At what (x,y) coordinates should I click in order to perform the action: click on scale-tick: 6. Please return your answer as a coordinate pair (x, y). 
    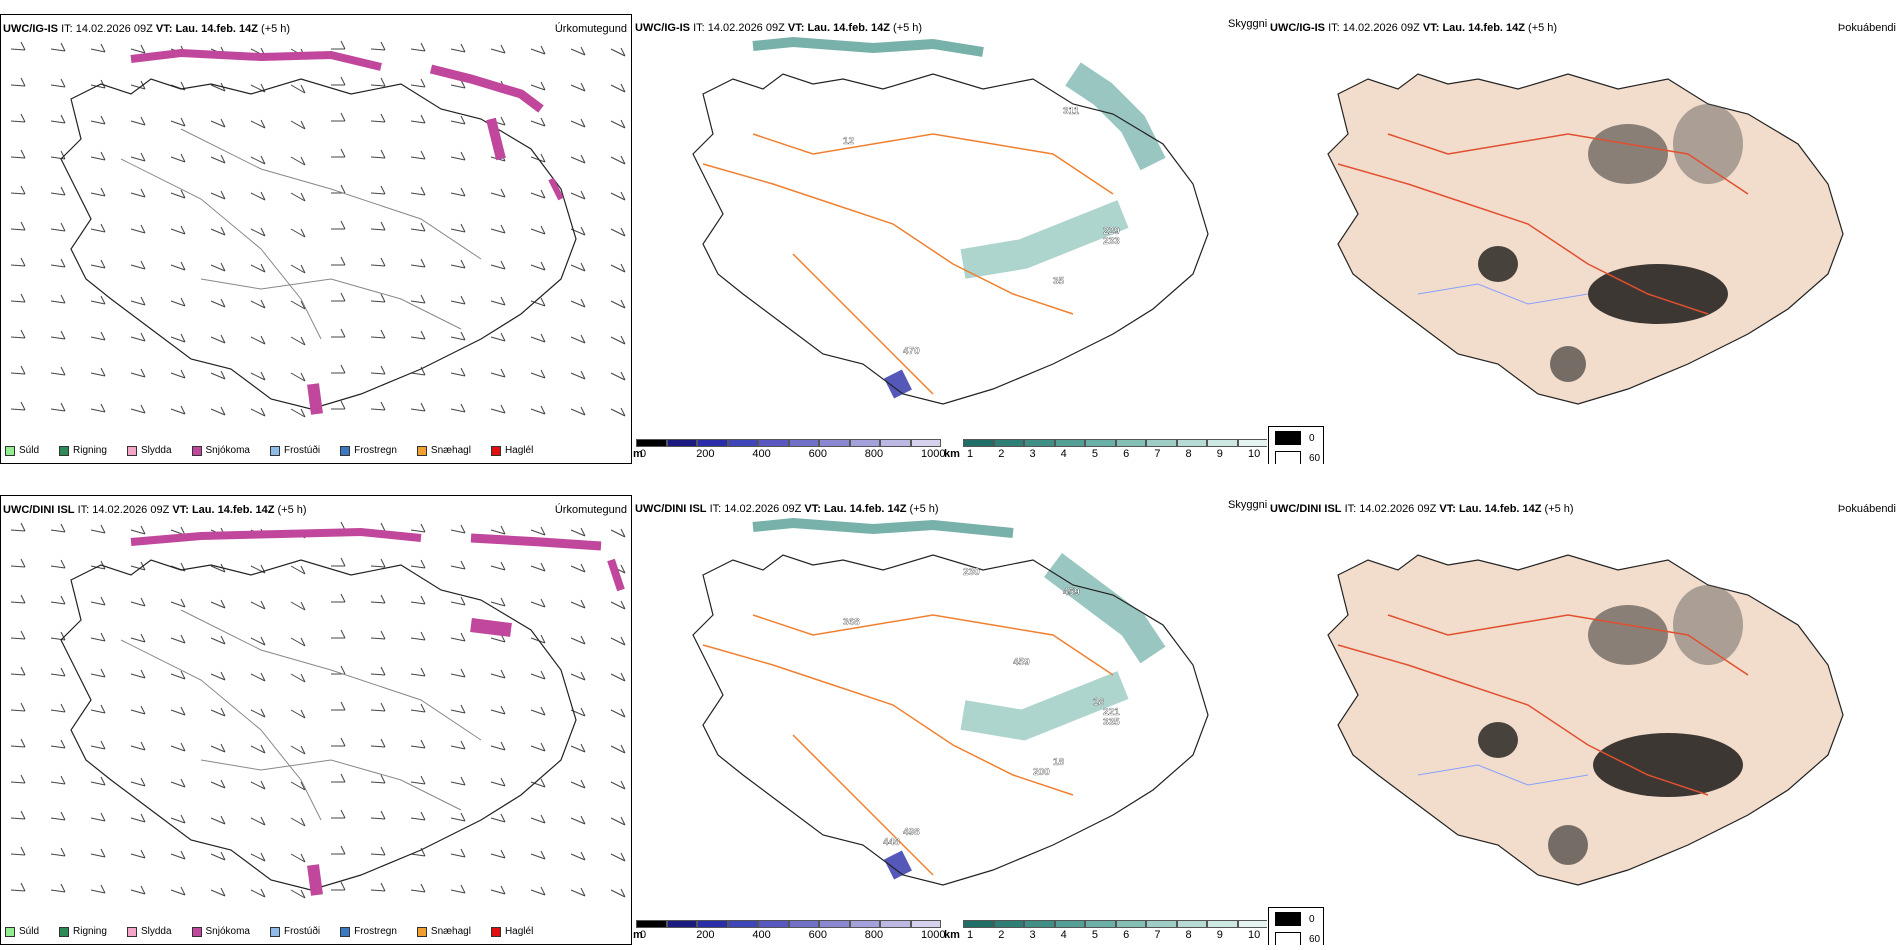
    Looking at the image, I should click on (1126, 454).